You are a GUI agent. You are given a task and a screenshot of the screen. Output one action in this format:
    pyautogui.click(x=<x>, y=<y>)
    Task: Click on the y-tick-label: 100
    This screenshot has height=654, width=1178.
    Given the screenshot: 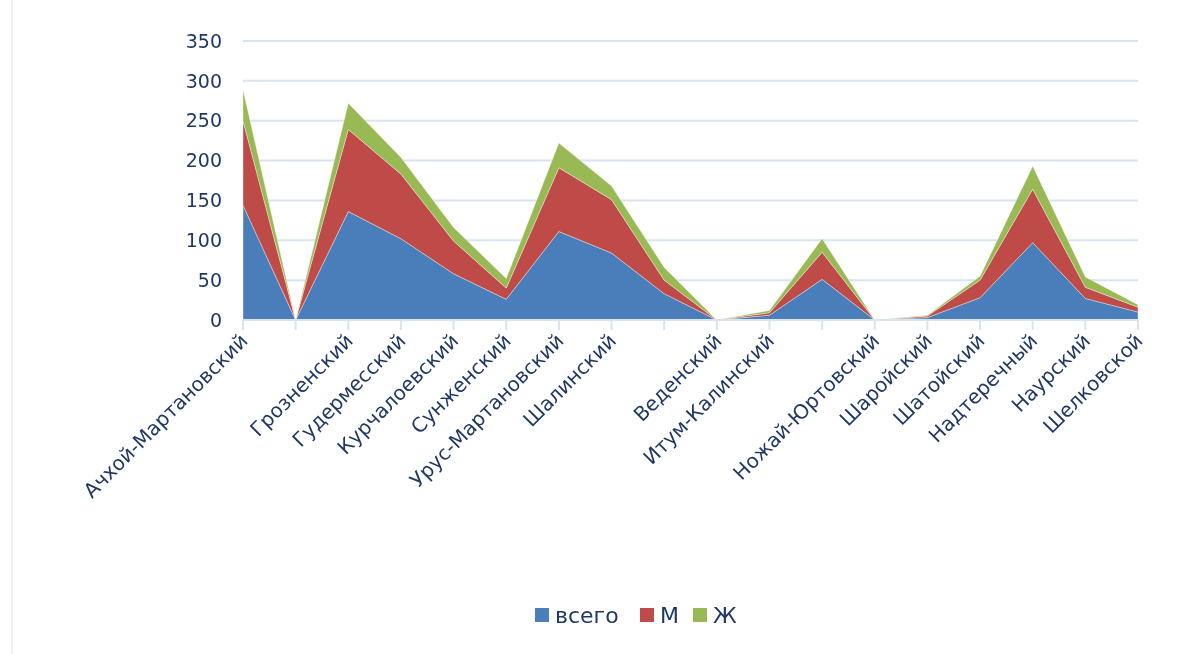 What is the action you would take?
    pyautogui.click(x=203, y=239)
    